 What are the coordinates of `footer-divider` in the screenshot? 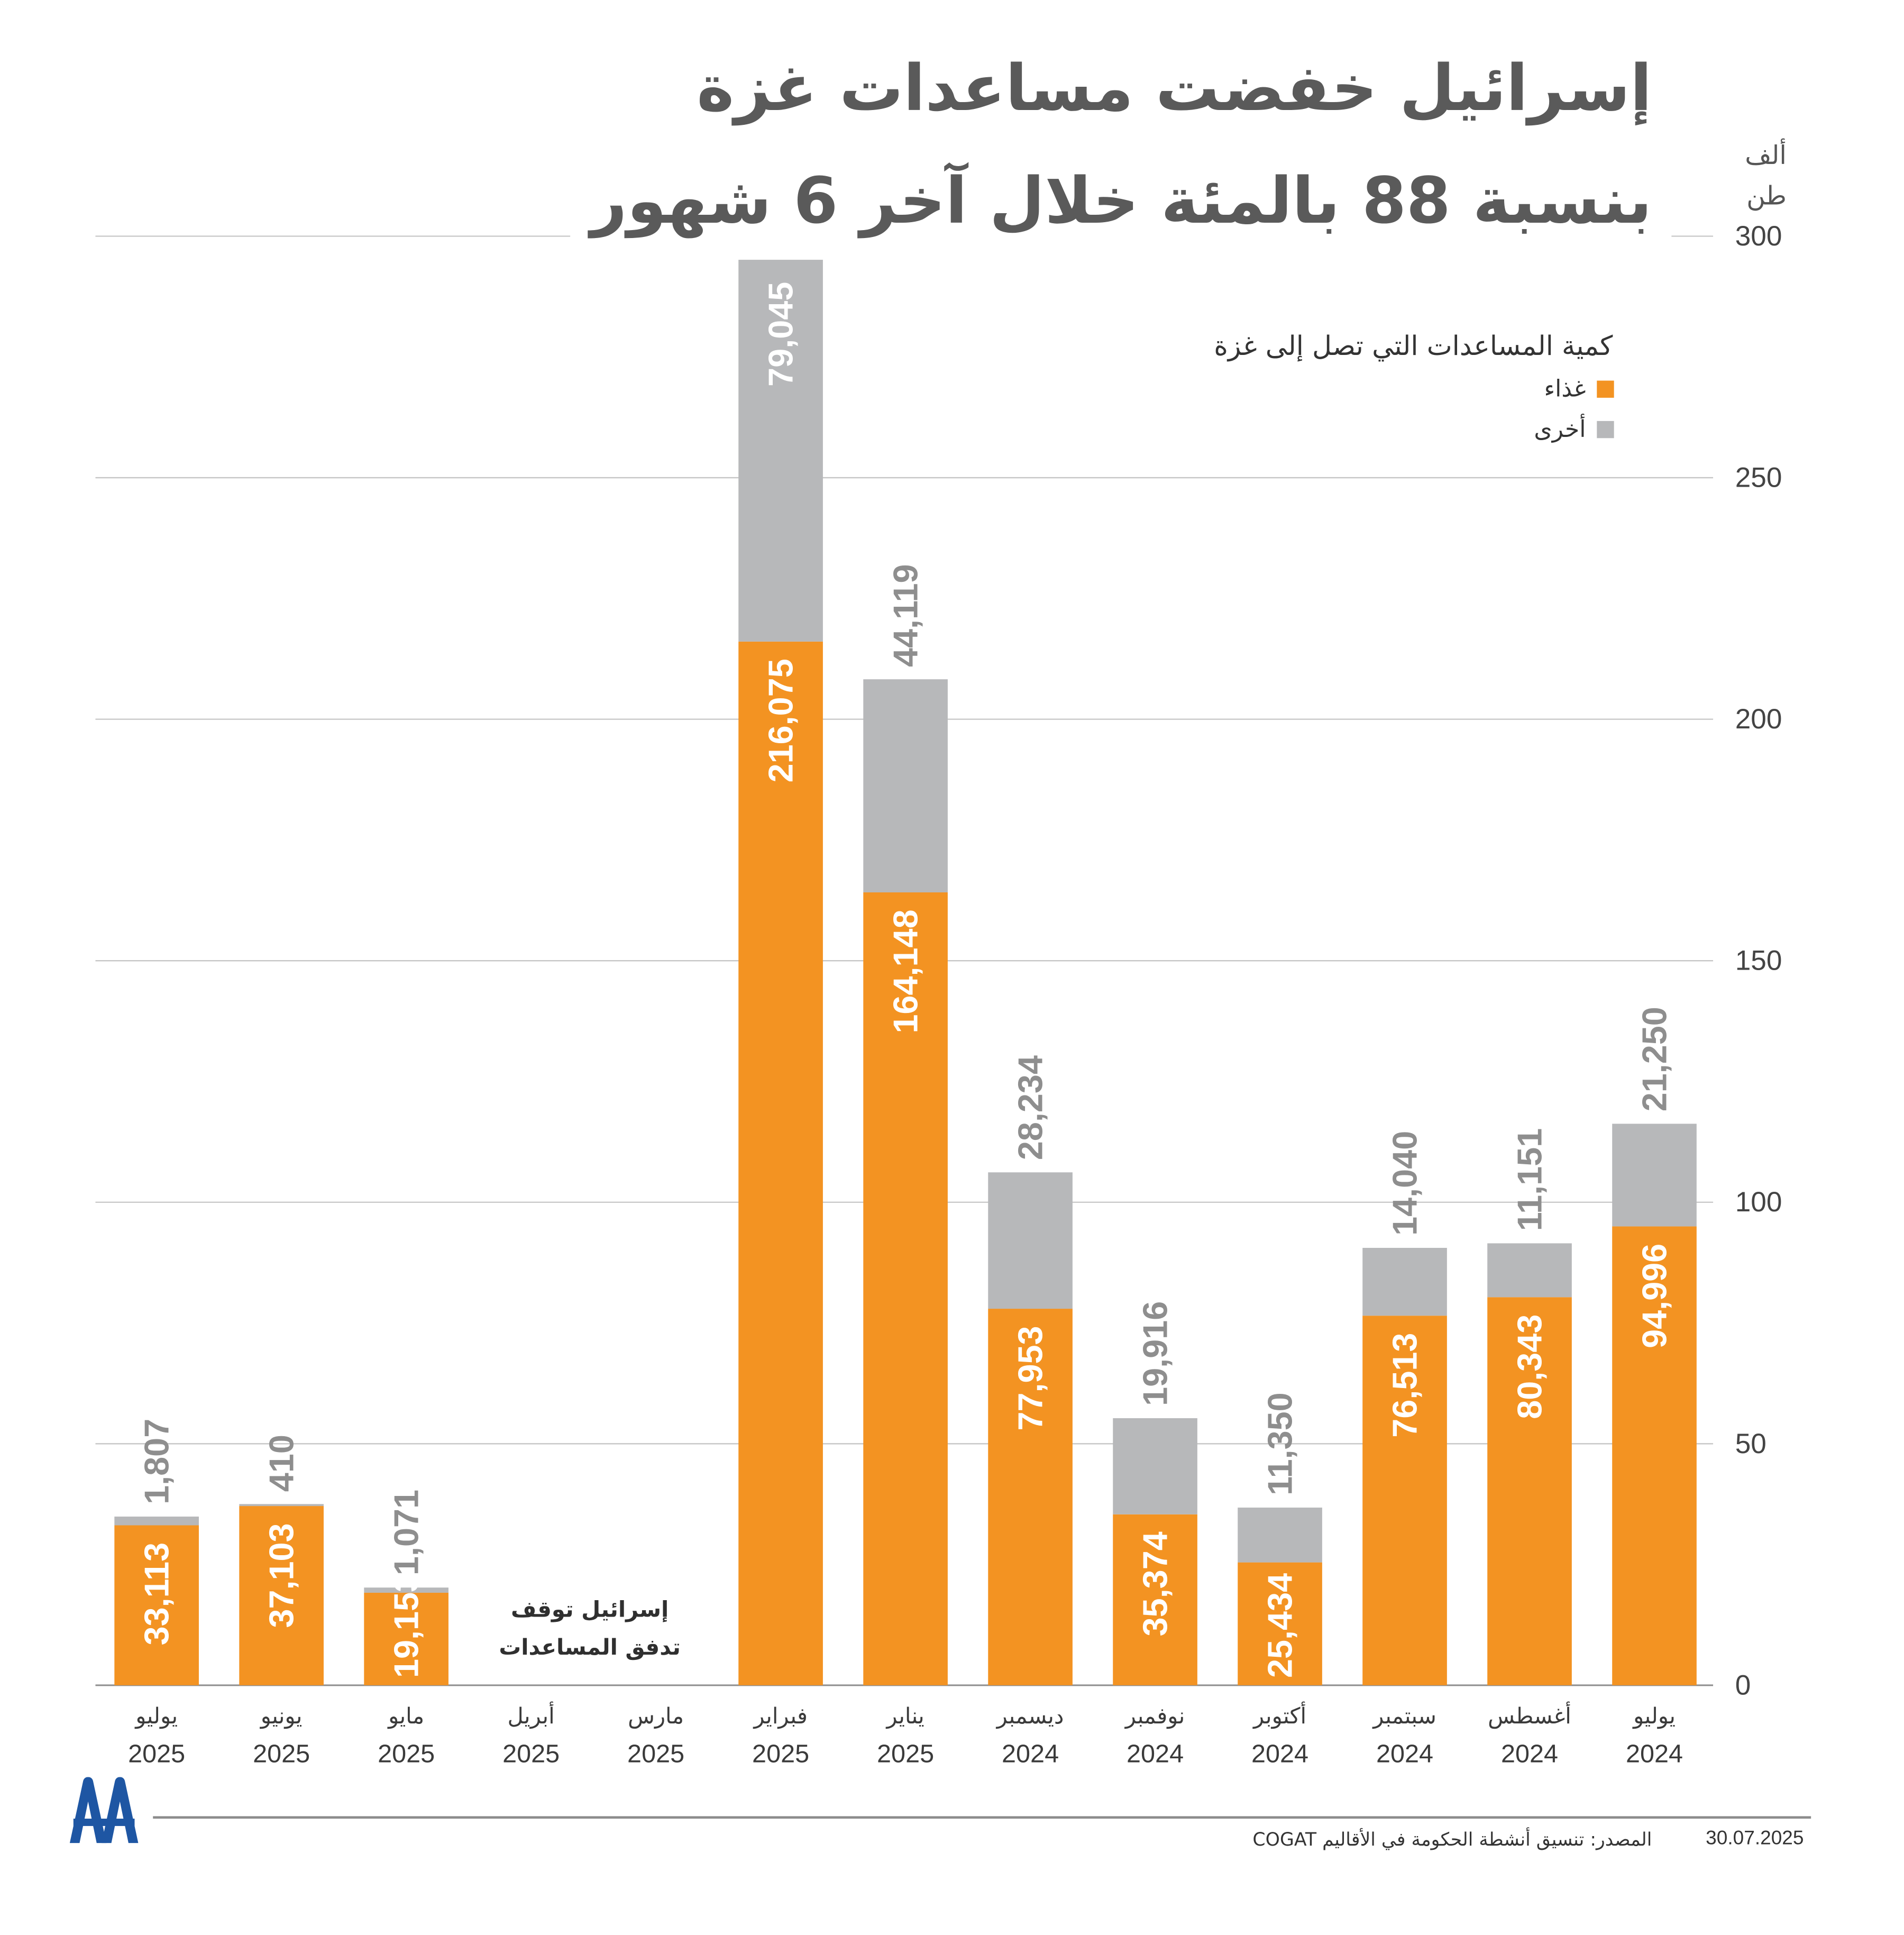 It's located at (982, 1817).